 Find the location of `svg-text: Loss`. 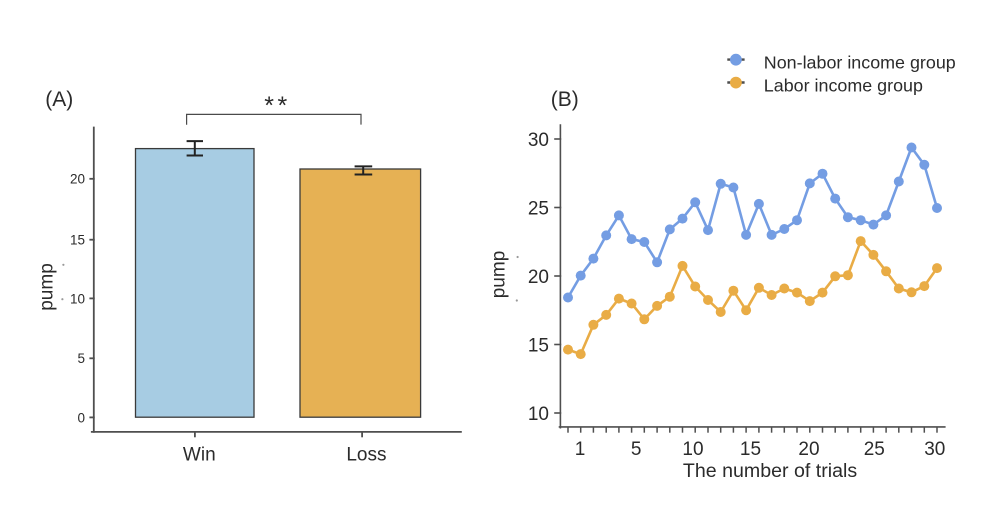

svg-text: Loss is located at coordinates (366, 455).